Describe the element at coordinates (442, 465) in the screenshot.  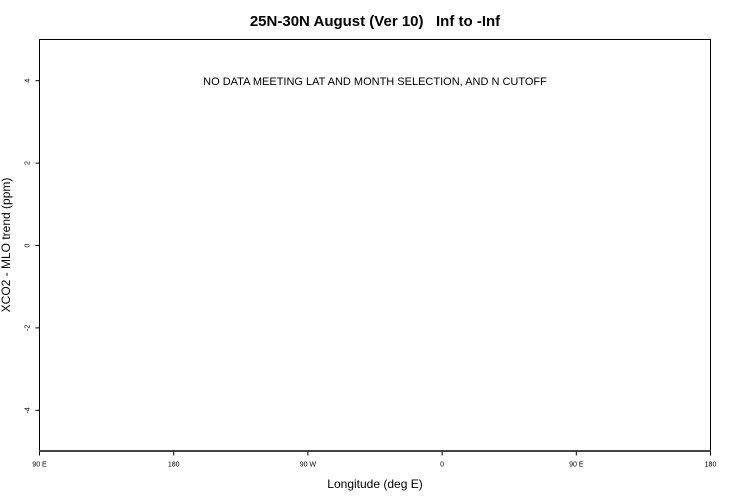
I see `x-tick-label: 0` at that location.